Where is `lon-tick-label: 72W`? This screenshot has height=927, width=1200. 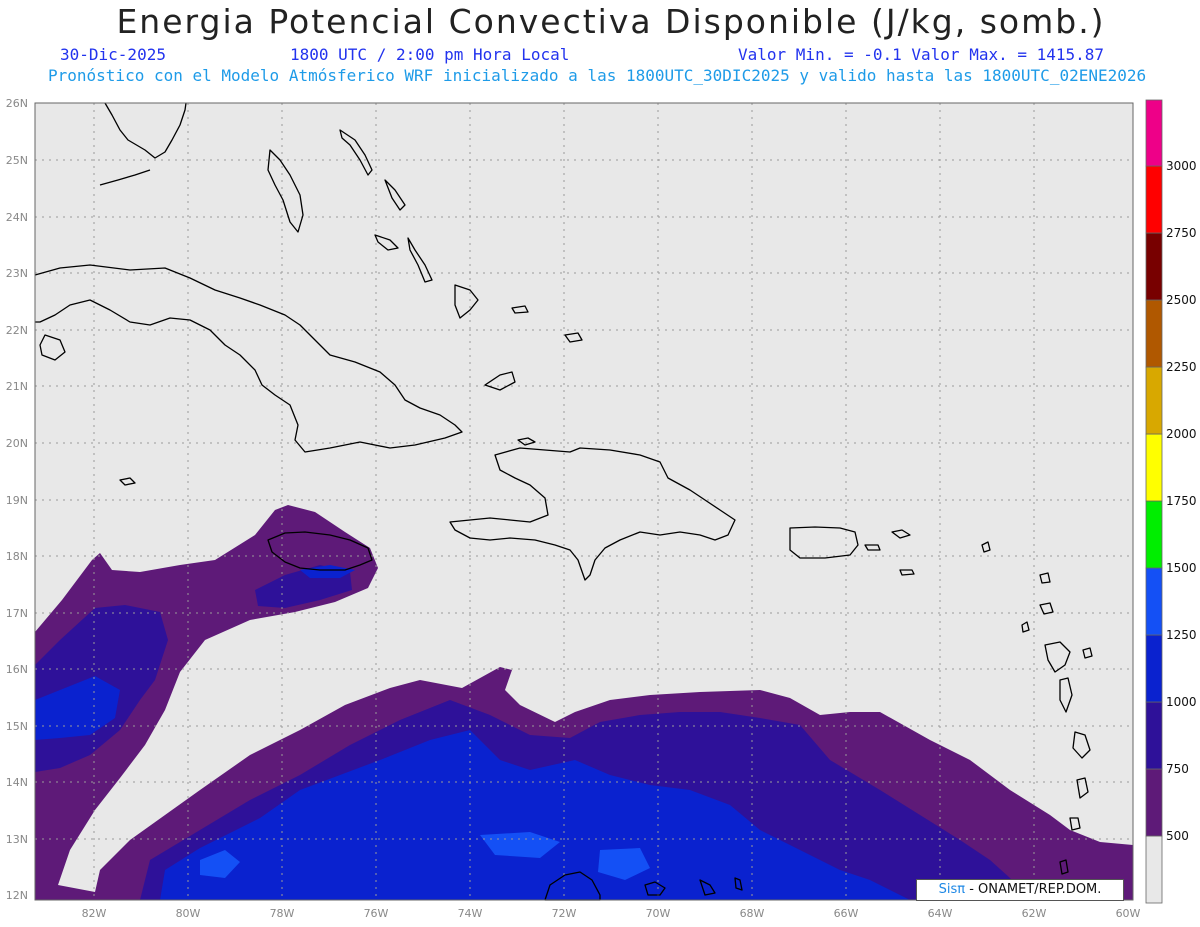
lon-tick-label: 72W is located at coordinates (564, 913).